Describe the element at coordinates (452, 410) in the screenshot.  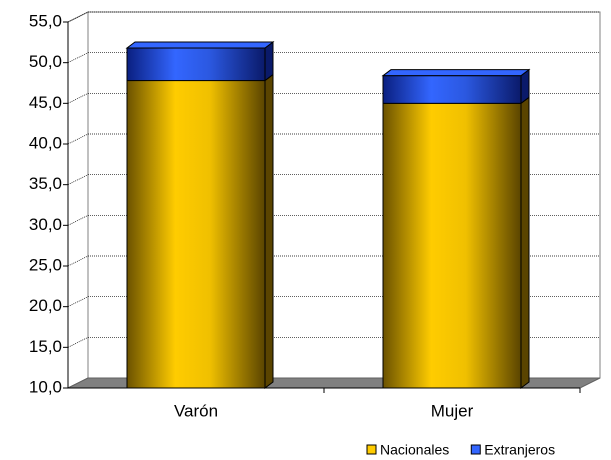
I see `x-tick-label: Mujer` at that location.